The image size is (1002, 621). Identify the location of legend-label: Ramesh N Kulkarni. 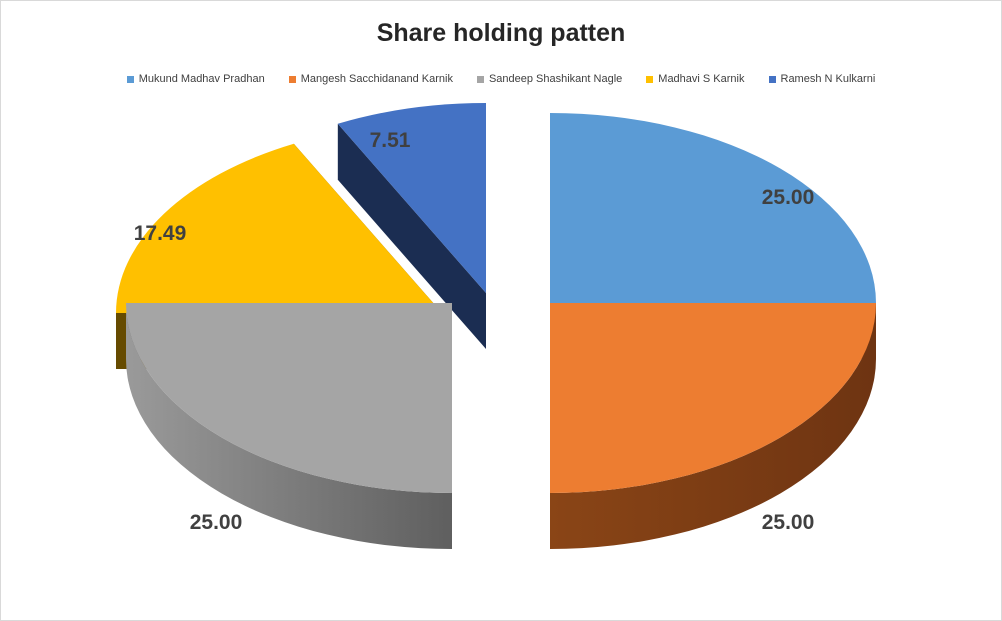
(828, 79).